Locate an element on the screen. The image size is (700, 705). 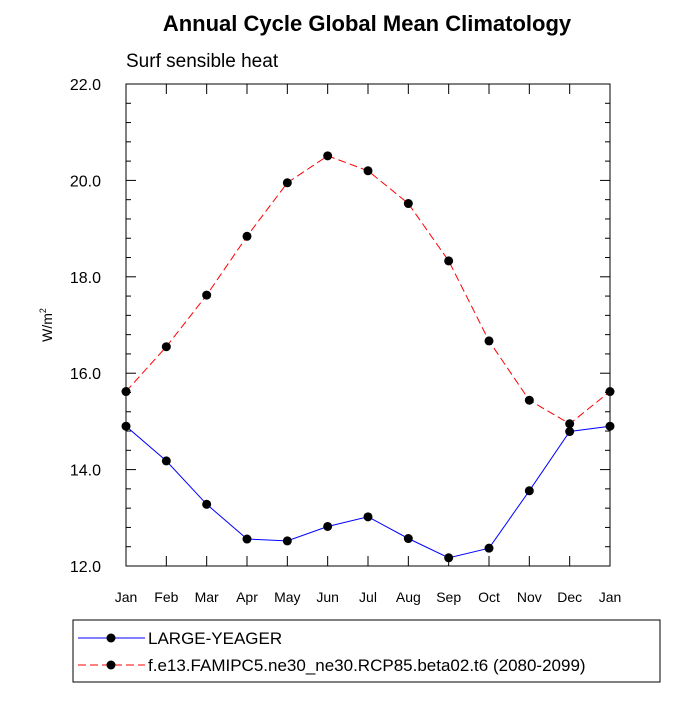
legend-box is located at coordinates (366, 651).